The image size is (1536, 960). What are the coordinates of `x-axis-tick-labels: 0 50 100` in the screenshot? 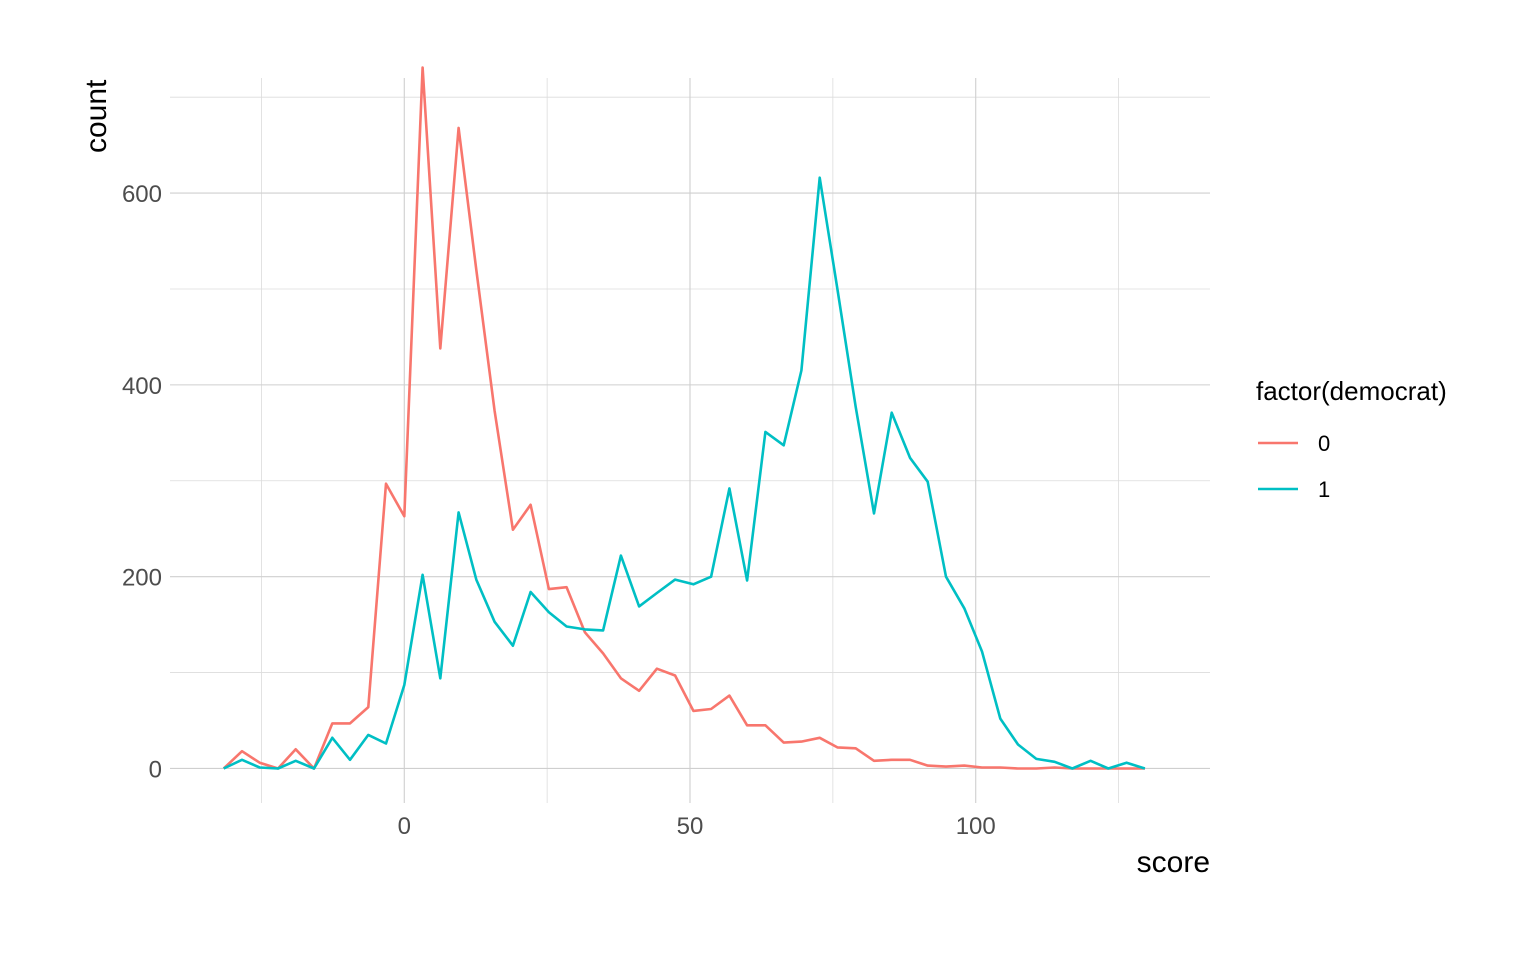 It's located at (697, 826).